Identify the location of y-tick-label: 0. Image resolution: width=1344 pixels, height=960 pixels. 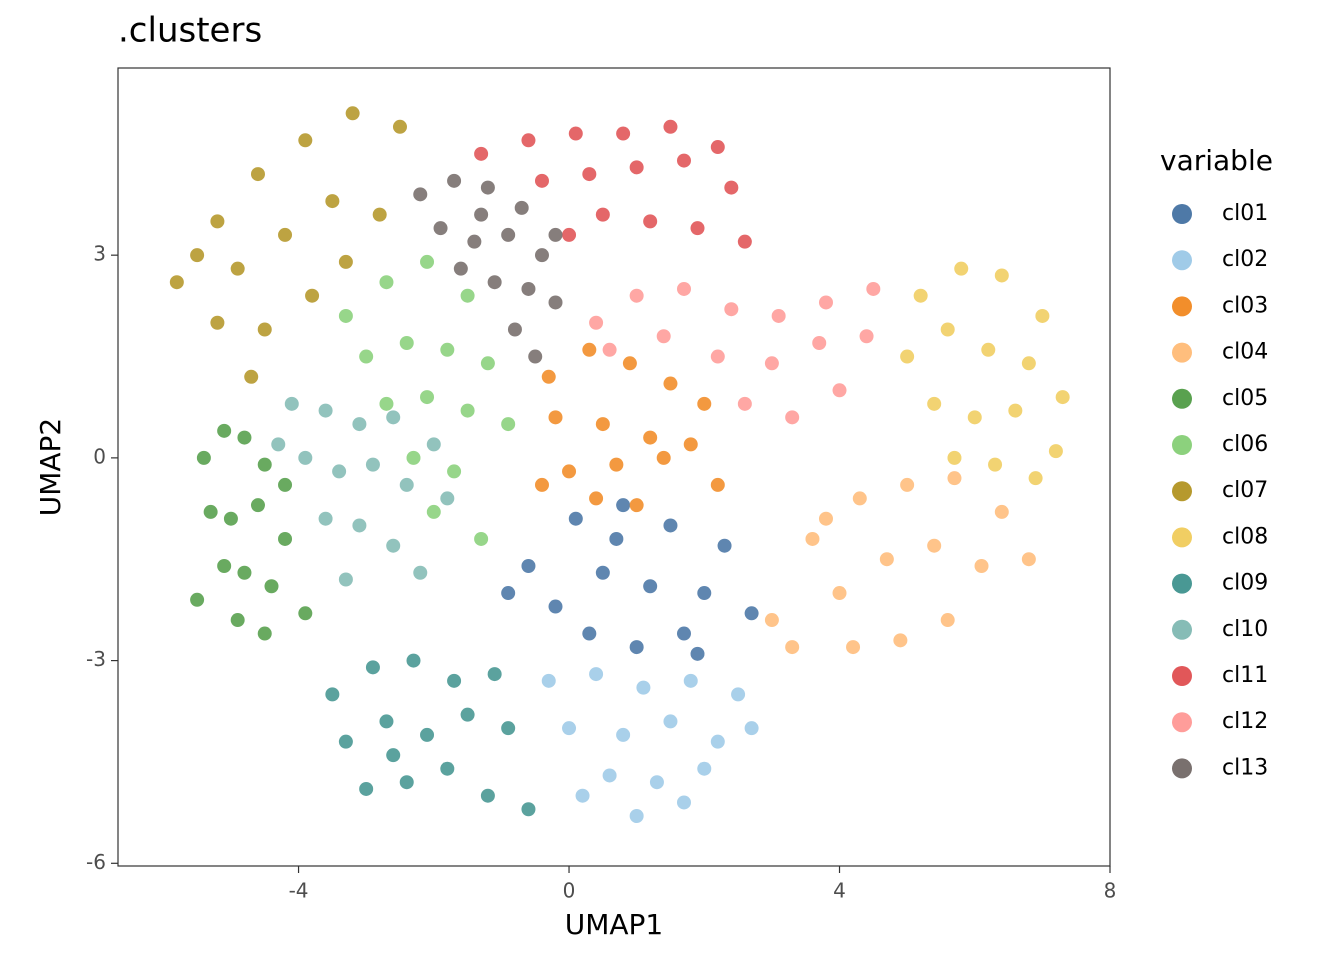
(99, 456).